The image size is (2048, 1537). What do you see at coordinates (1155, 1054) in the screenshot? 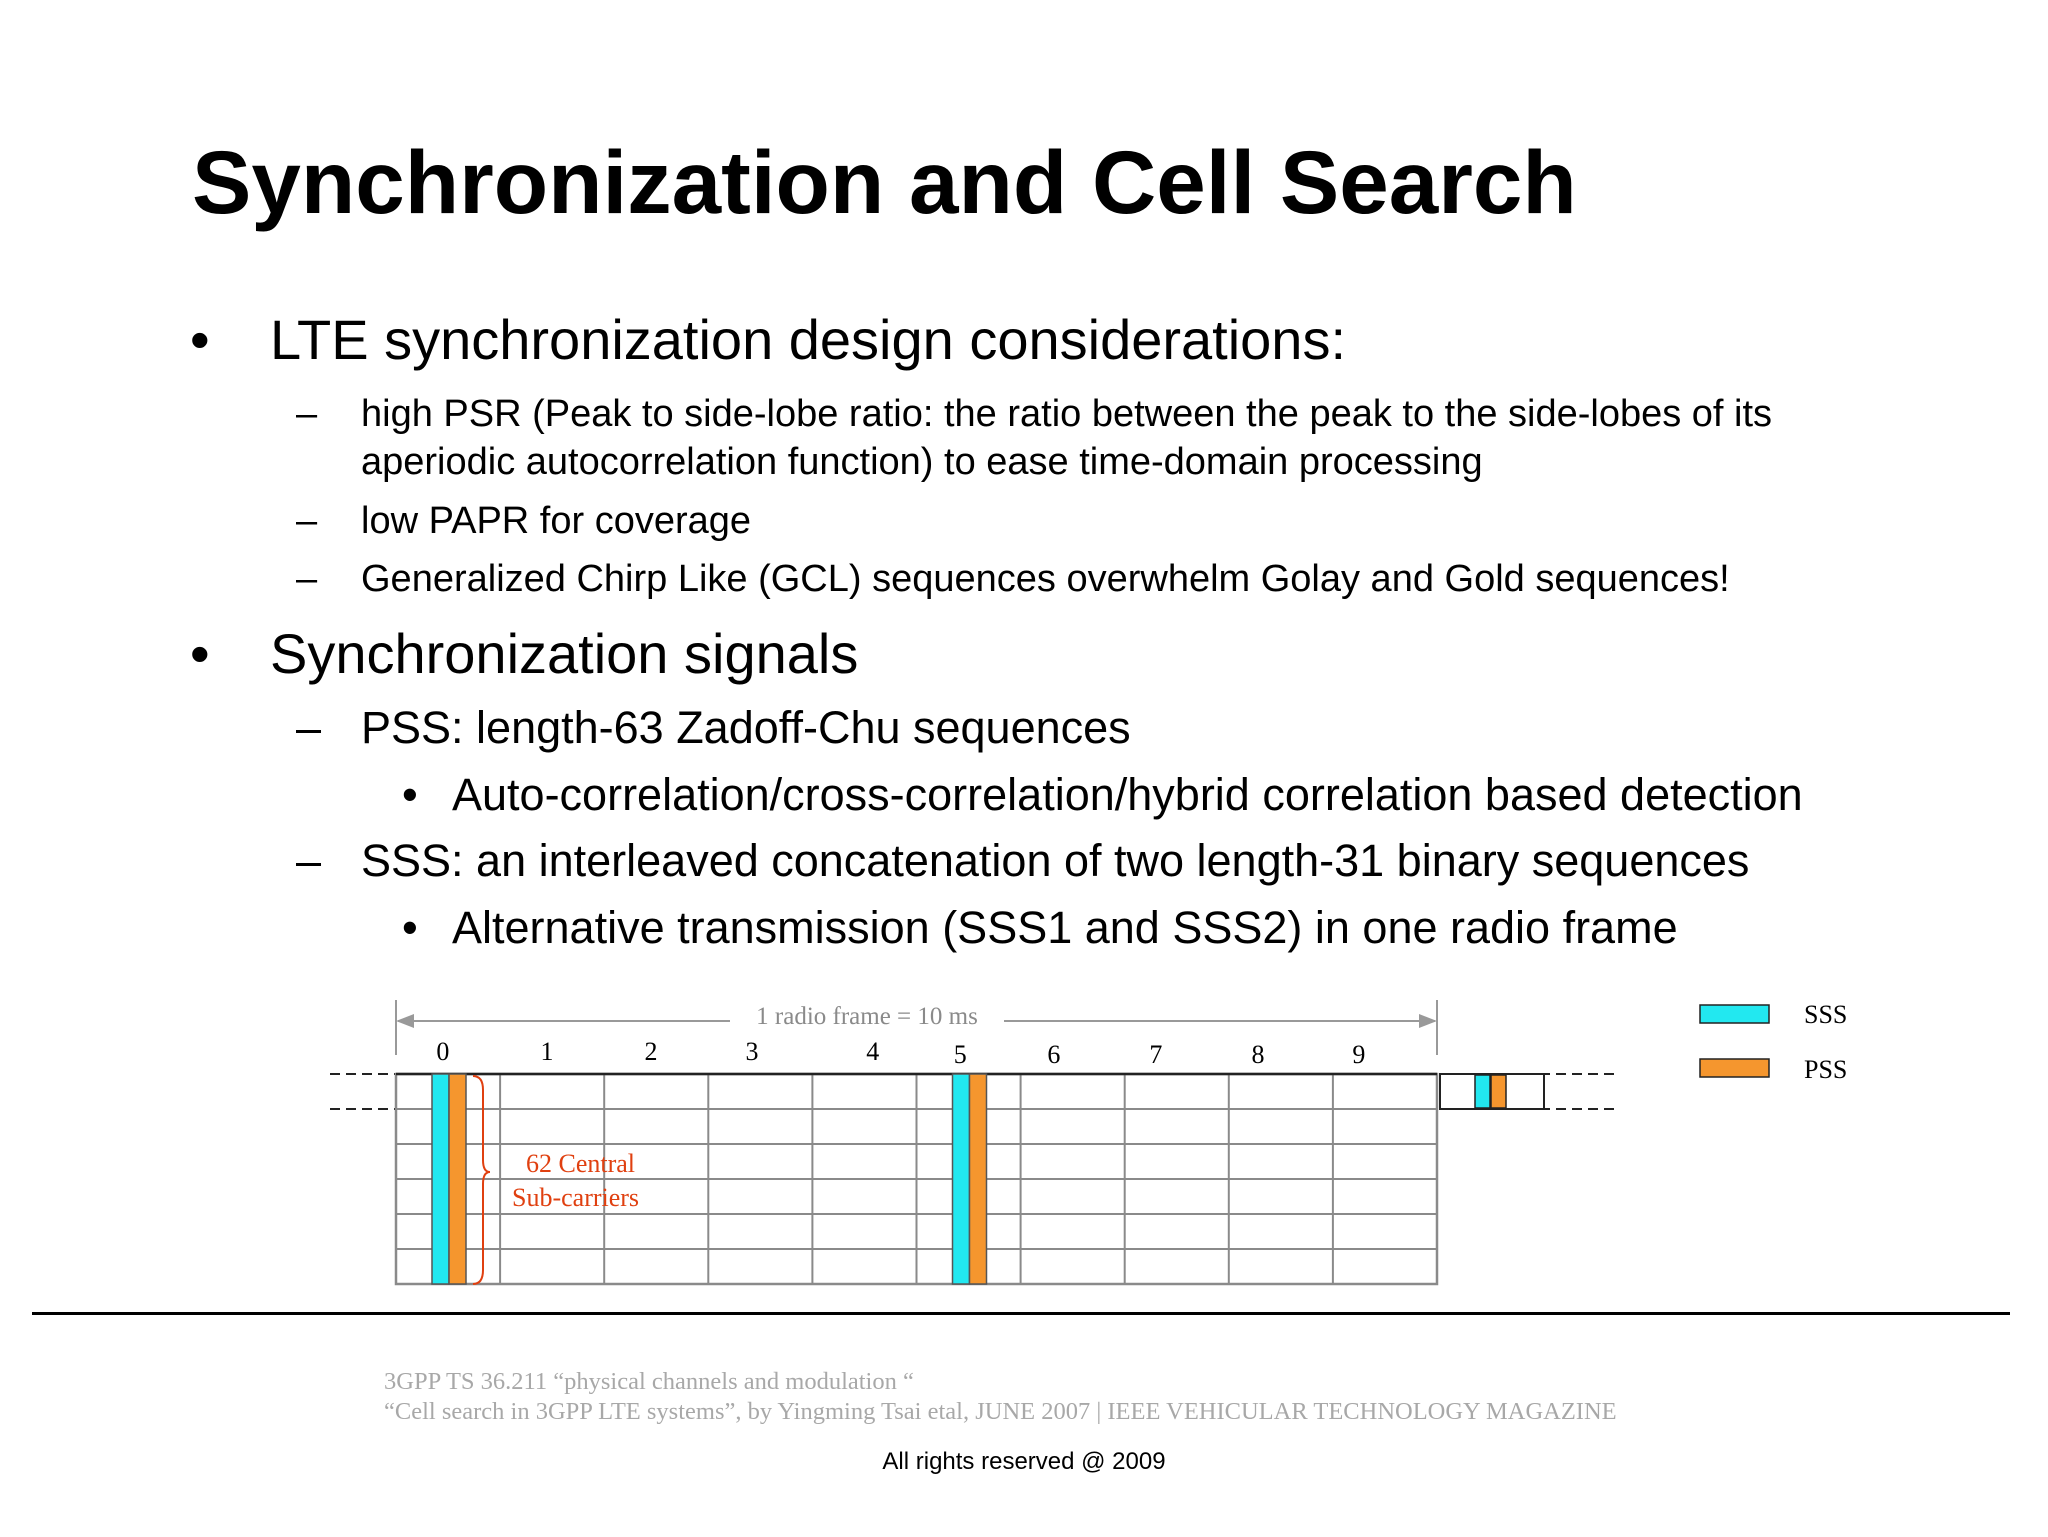
I see `subframe-label: 7` at bounding box center [1155, 1054].